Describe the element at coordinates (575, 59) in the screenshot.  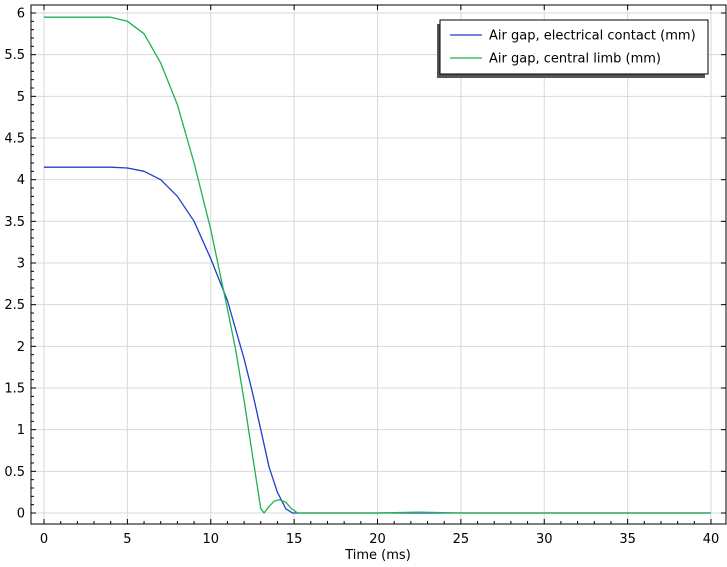
I see `legend-label-1: Air gap, central limb (mm)` at that location.